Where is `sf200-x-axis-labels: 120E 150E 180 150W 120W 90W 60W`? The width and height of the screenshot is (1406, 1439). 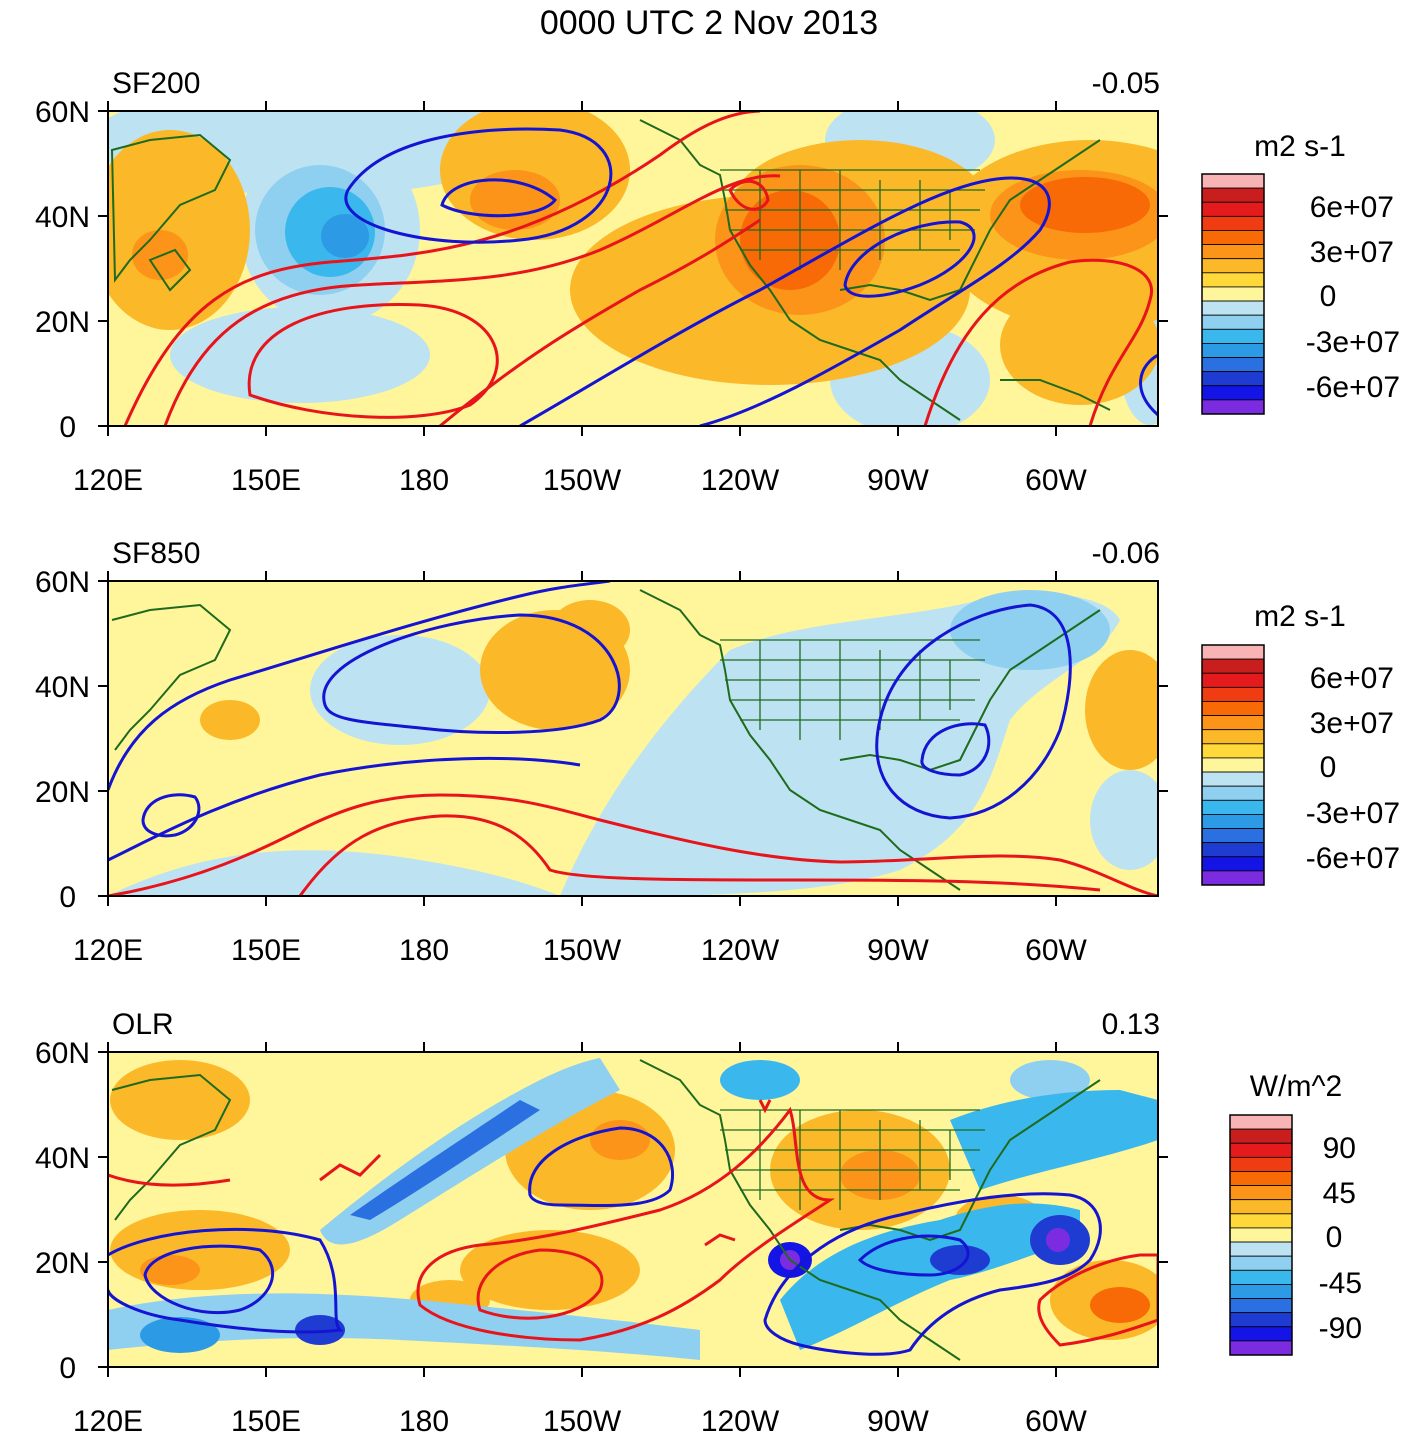 sf200-x-axis-labels: 120E 150E 180 150W 120W 90W 60W is located at coordinates (580, 480).